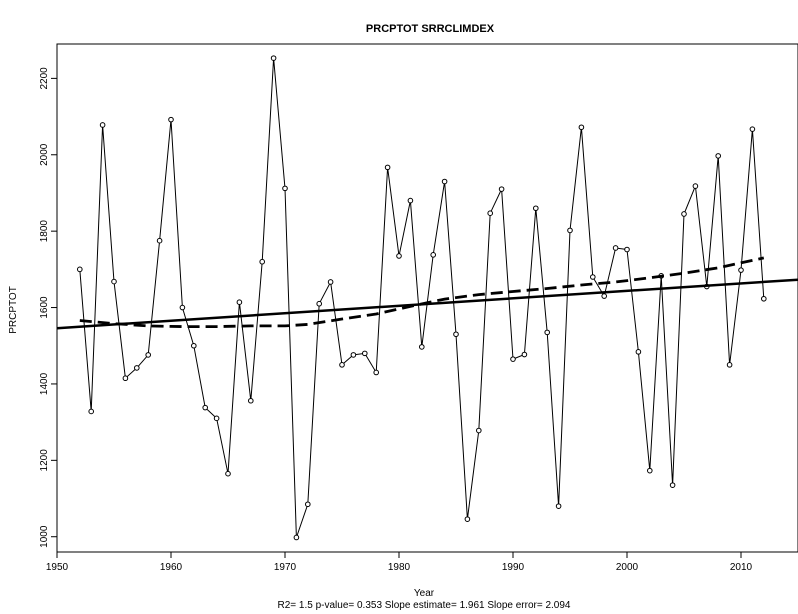 This screenshot has width=798, height=614. Describe the element at coordinates (513, 567) in the screenshot. I see `x-tick-label: 1990` at that location.